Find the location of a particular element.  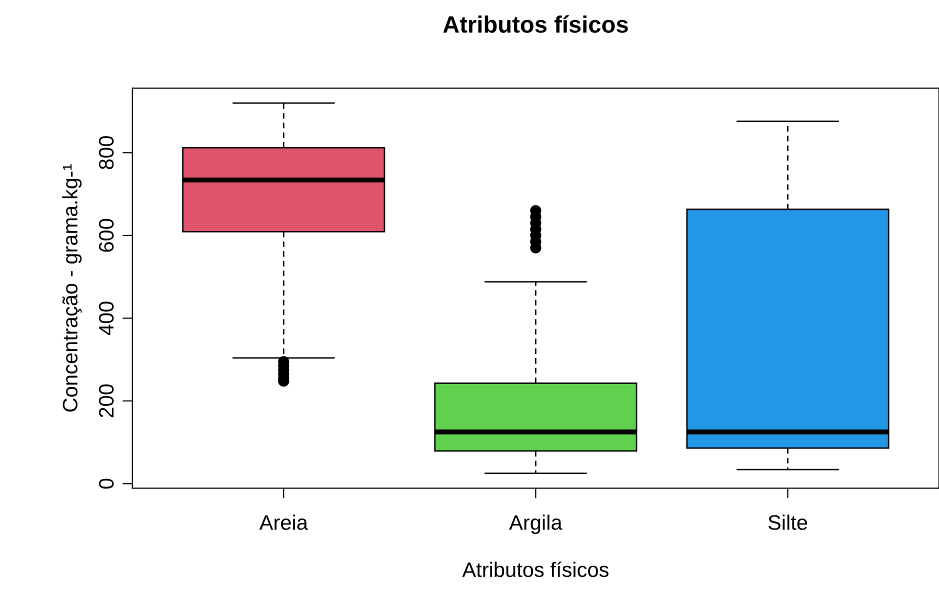

y-tick-label: 800 is located at coordinates (106, 153).